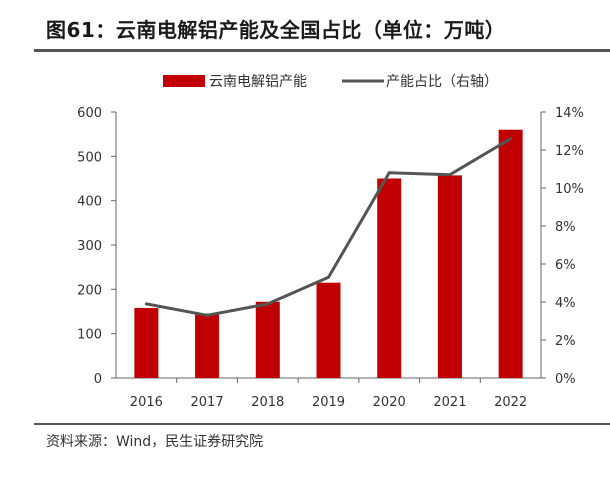  Describe the element at coordinates (510, 402) in the screenshot. I see `x-tick-label: 2022` at that location.